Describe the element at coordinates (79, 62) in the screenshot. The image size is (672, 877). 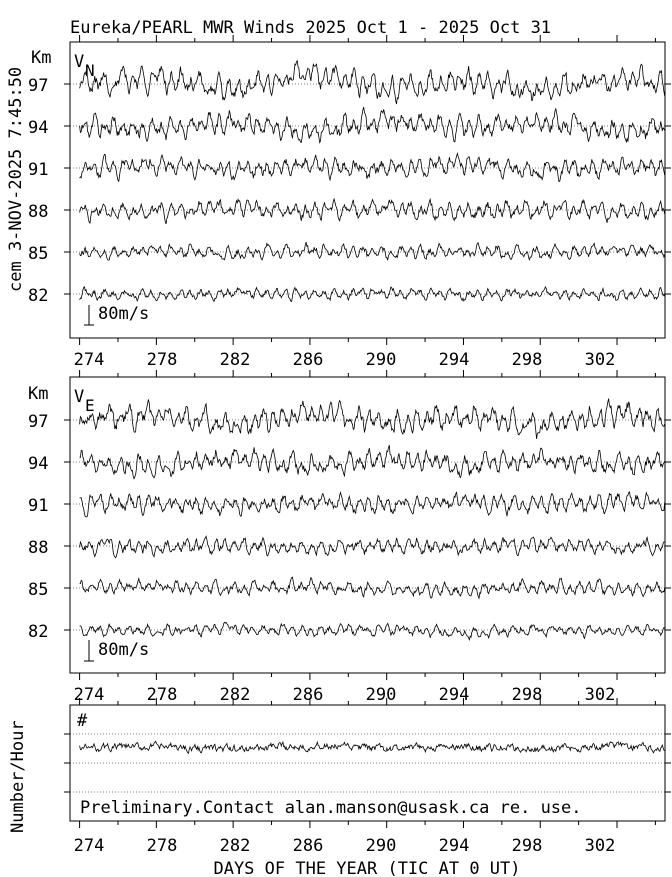
I see `vn-component-label: V` at that location.